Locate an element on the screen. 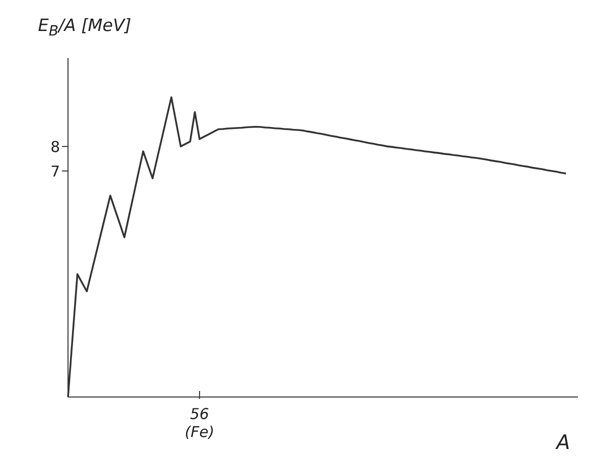 The width and height of the screenshot is (606, 475). y-axis-title: E$_{B}$/A [MeV] is located at coordinates (85, 28).